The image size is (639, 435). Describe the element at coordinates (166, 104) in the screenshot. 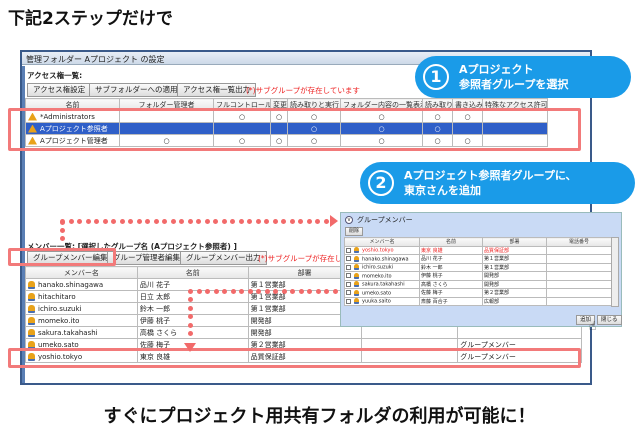

I see `column-header: フォルダー管理者` at that location.